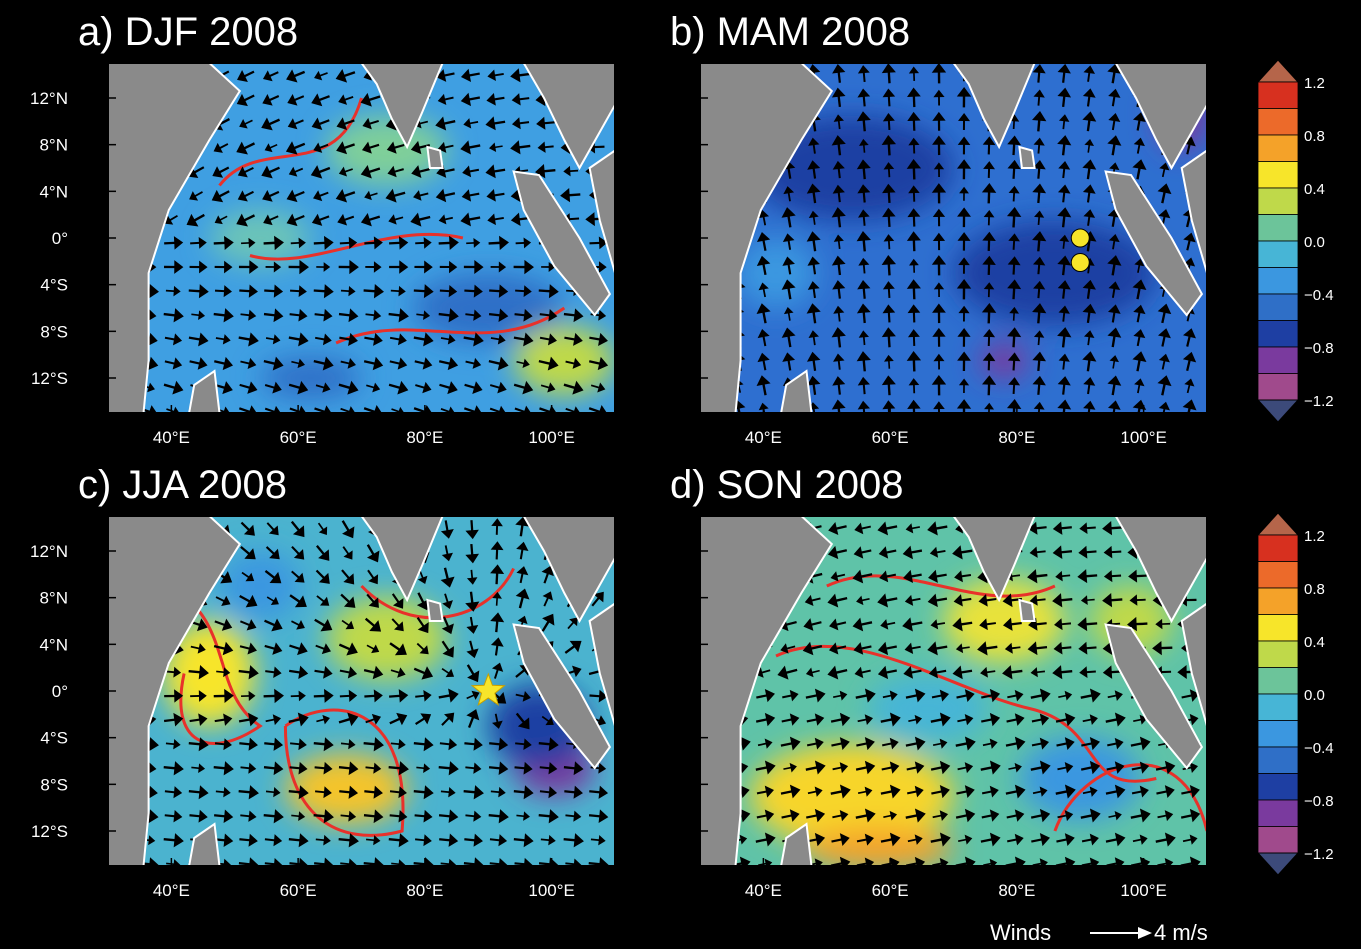  Describe the element at coordinates (488, 689) in the screenshot. I see `star-marker` at that location.